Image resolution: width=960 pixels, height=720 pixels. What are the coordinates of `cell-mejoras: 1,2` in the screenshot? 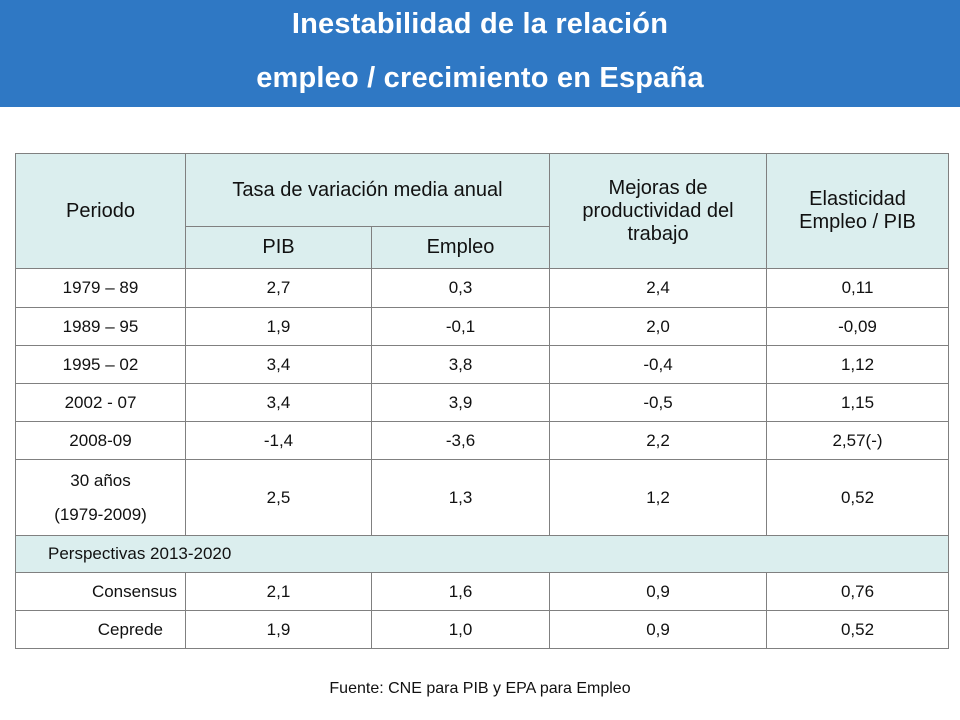 It's located at (658, 497).